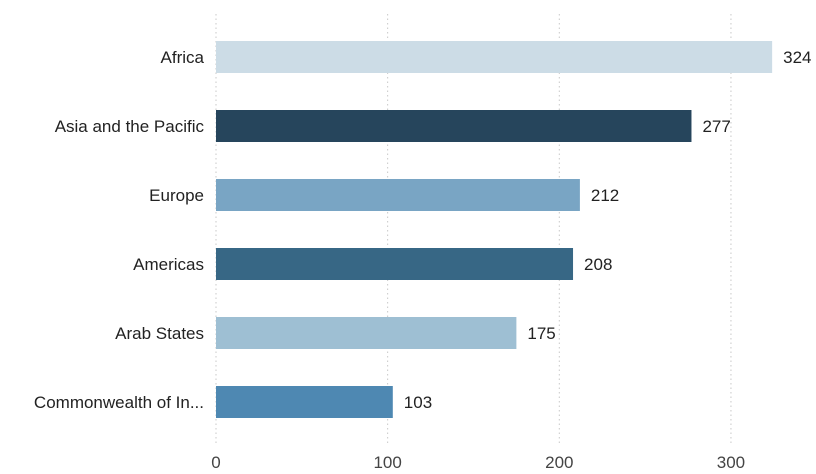 The height and width of the screenshot is (474, 816). I want to click on x-tick-label: 100, so click(387, 462).